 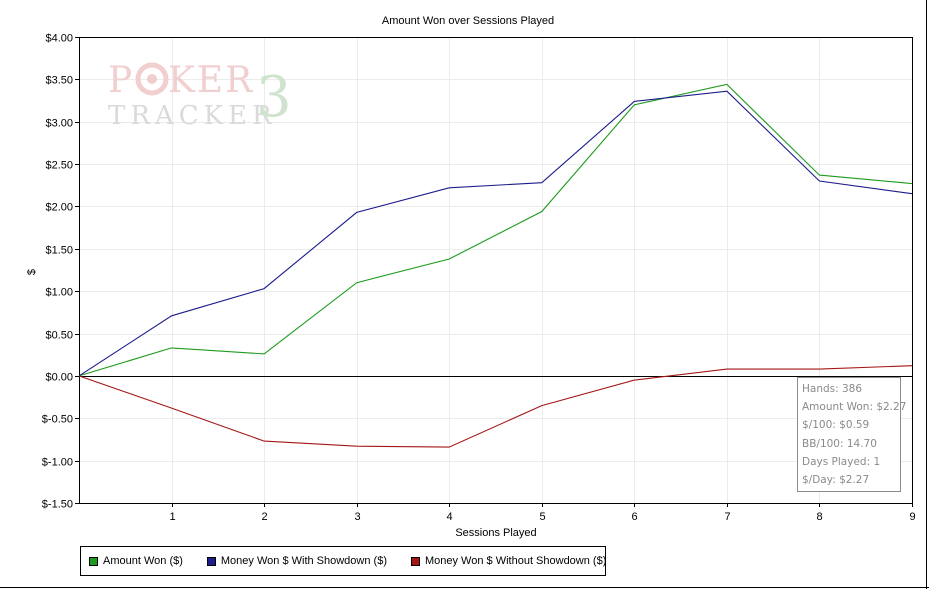 What do you see at coordinates (854, 407) in the screenshot?
I see `stat-amount-won: Amount Won: $2.27` at bounding box center [854, 407].